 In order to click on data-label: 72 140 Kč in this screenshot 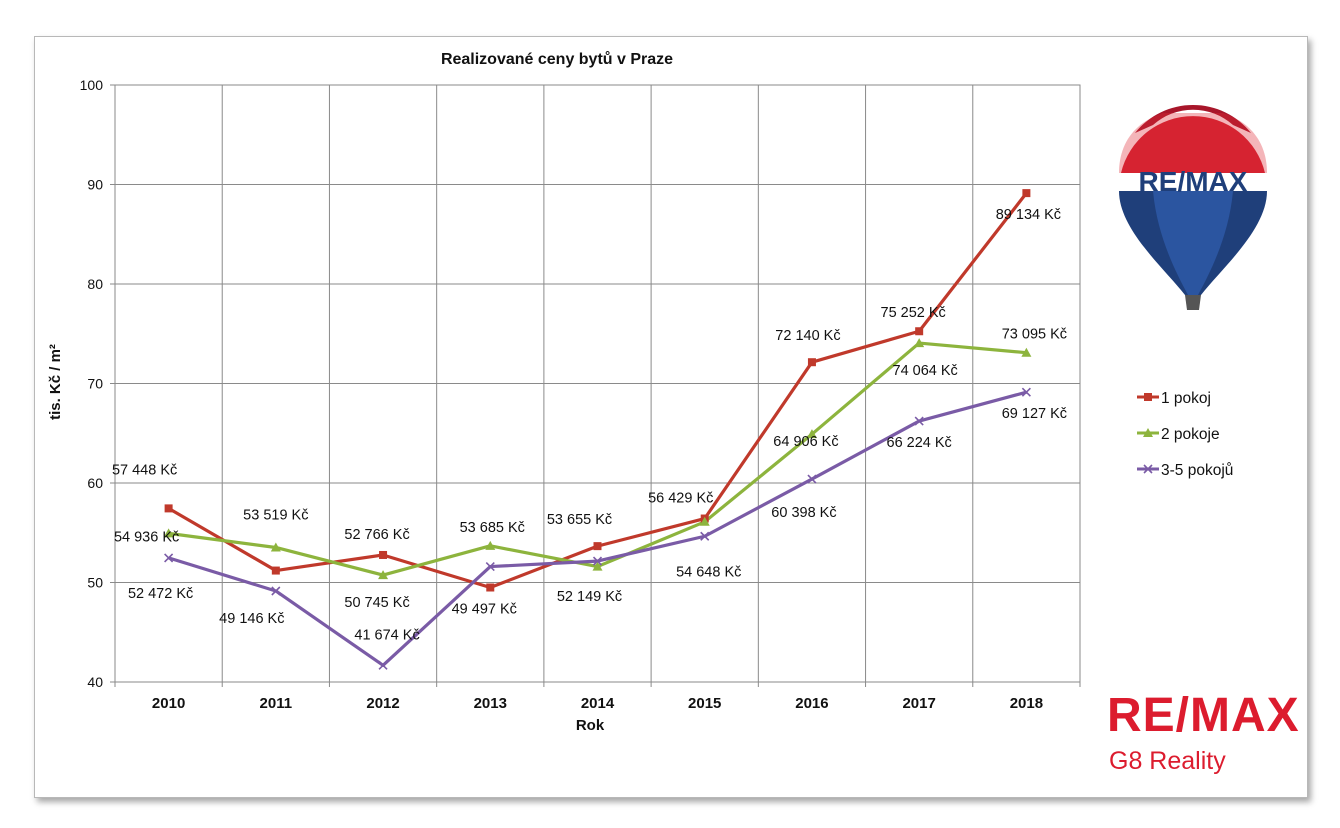, I will do `click(807, 336)`.